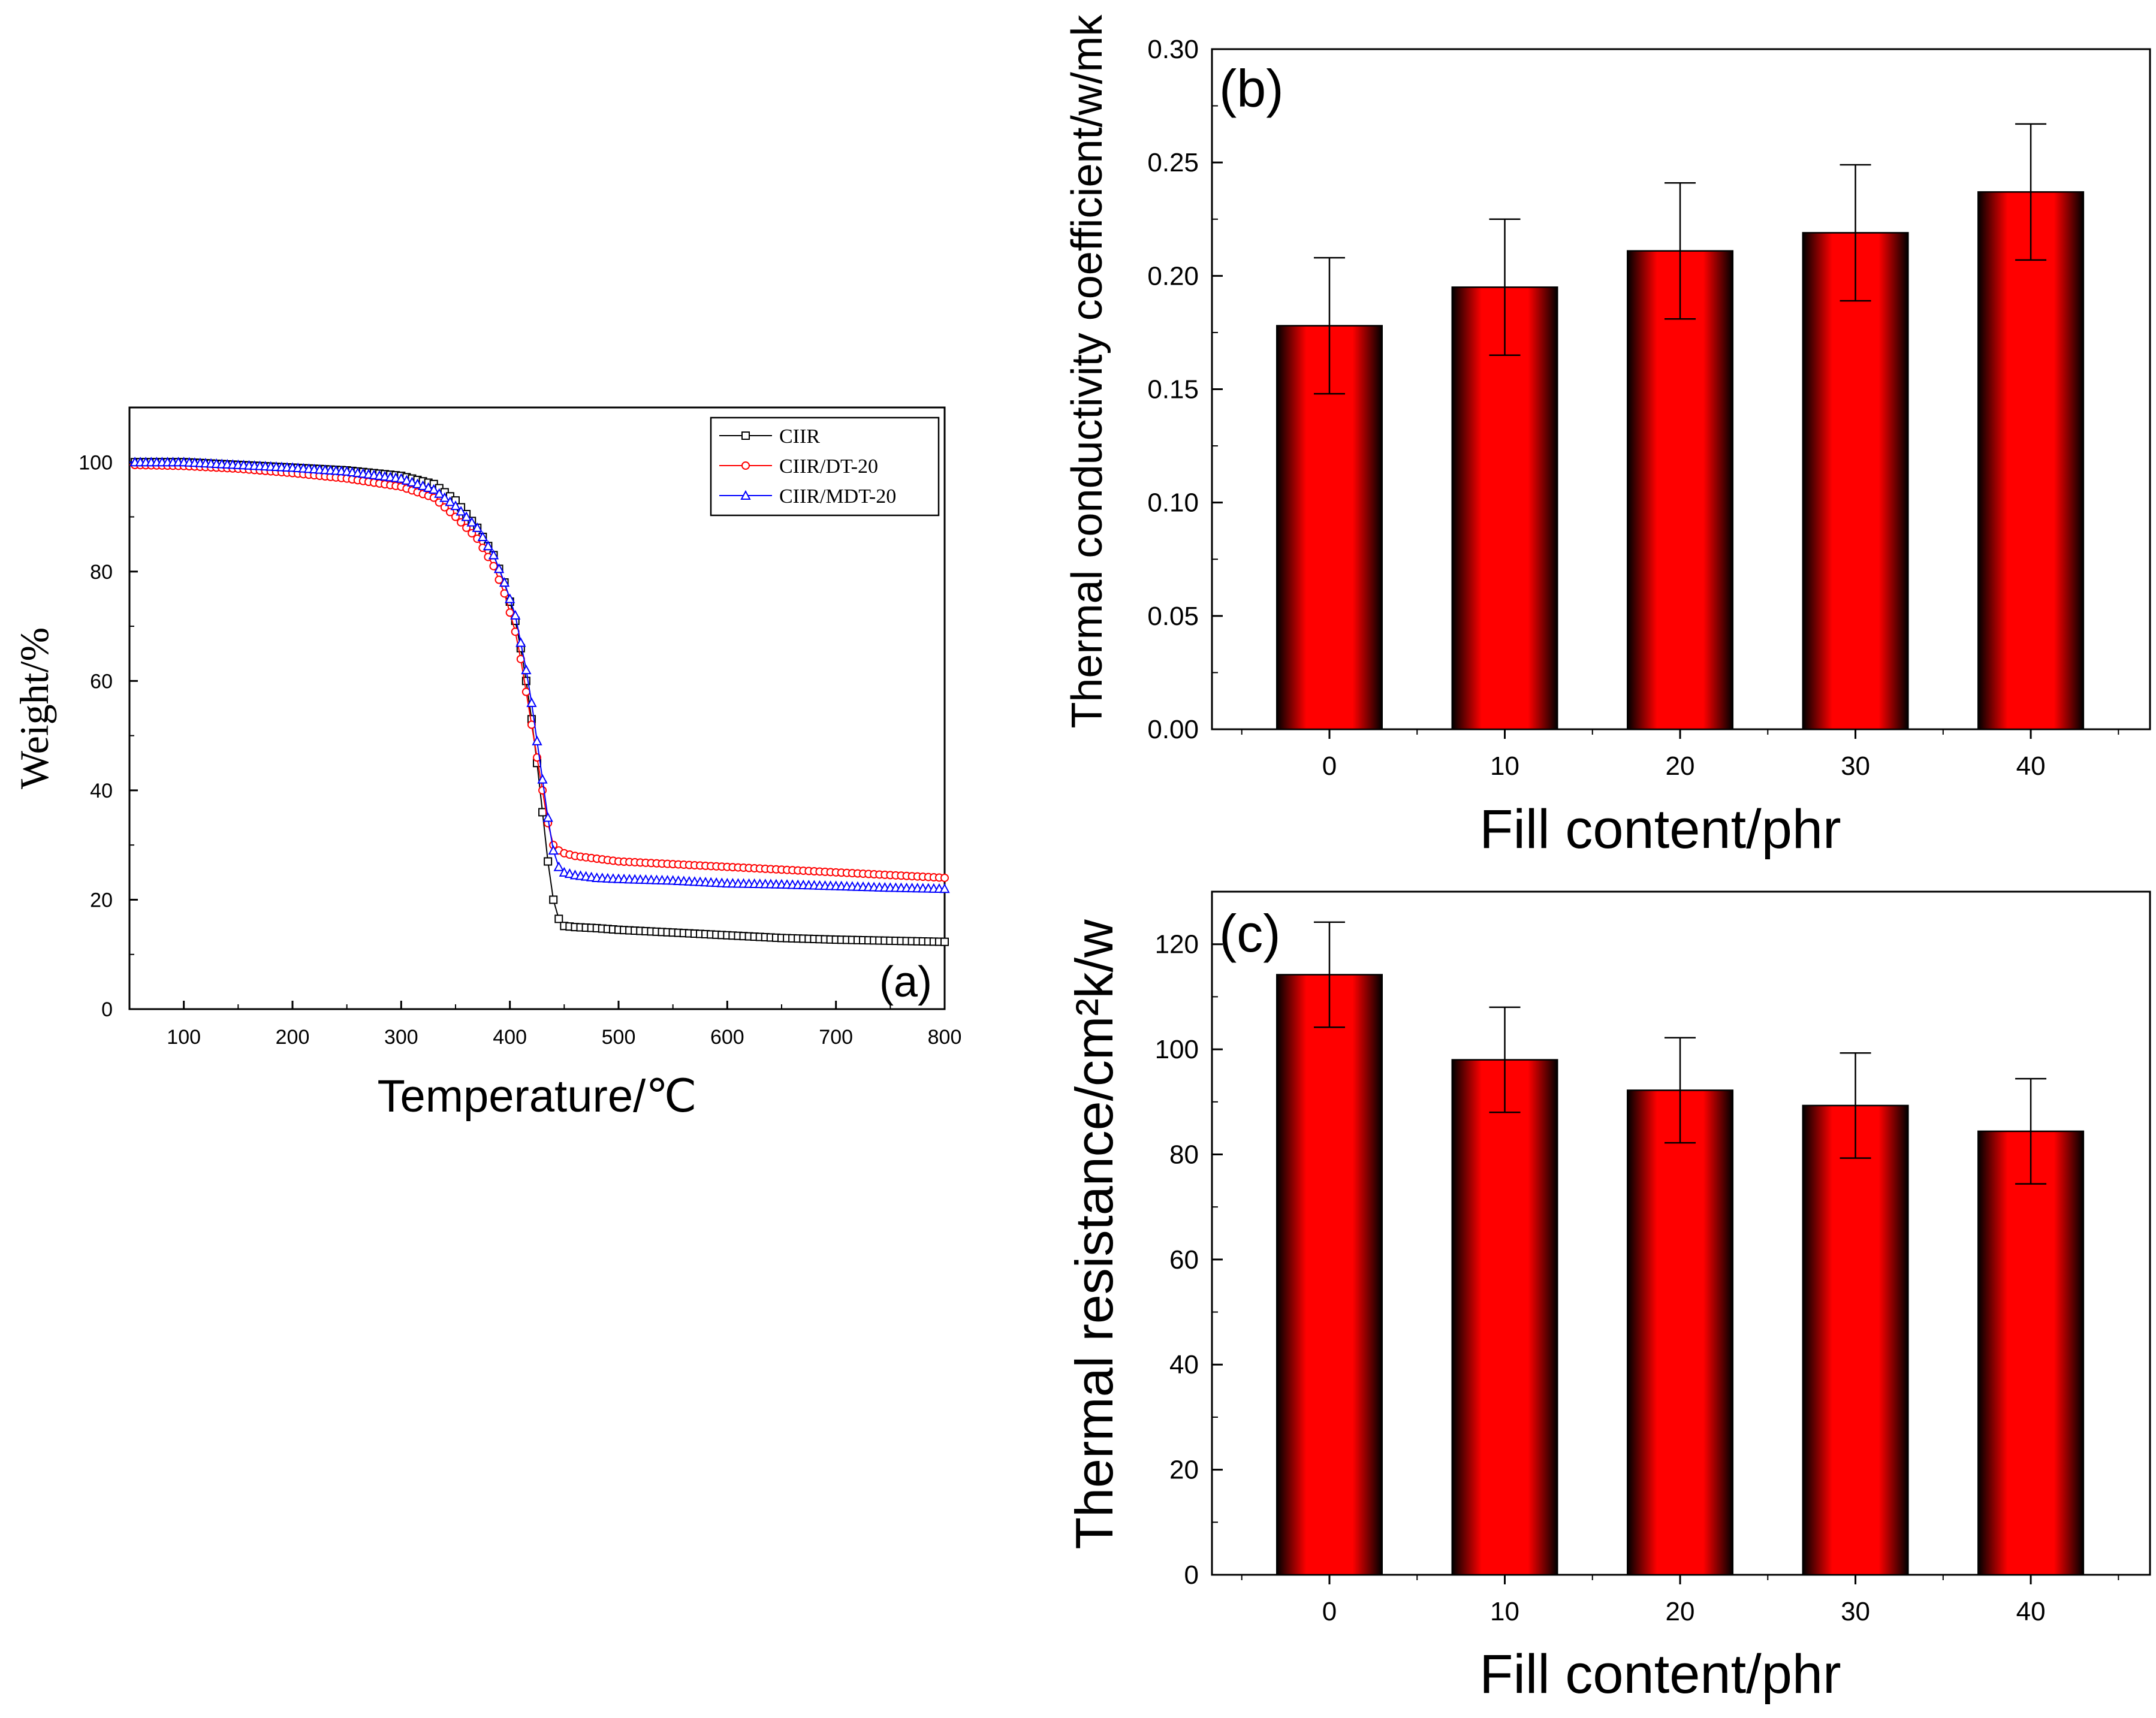  I want to click on y-tick-label: 120, so click(1177, 944).